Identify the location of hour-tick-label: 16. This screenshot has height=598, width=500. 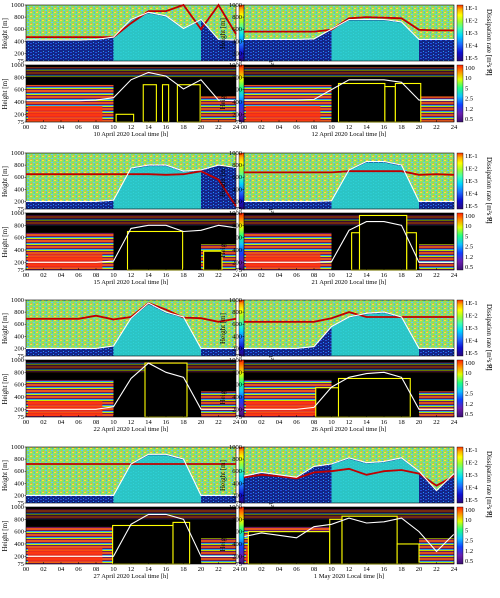
(384, 275).